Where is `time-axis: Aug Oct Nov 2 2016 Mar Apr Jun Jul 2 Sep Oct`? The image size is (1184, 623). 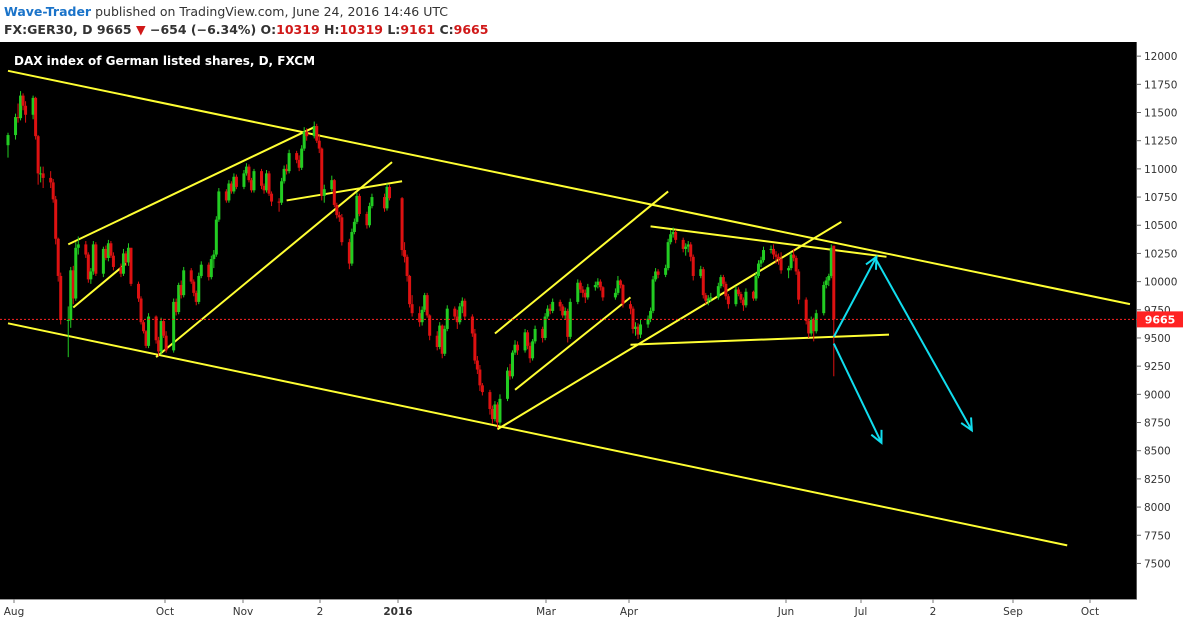 time-axis: Aug Oct Nov 2 2016 Mar Apr Jun Jul 2 Sep Oct is located at coordinates (568, 611).